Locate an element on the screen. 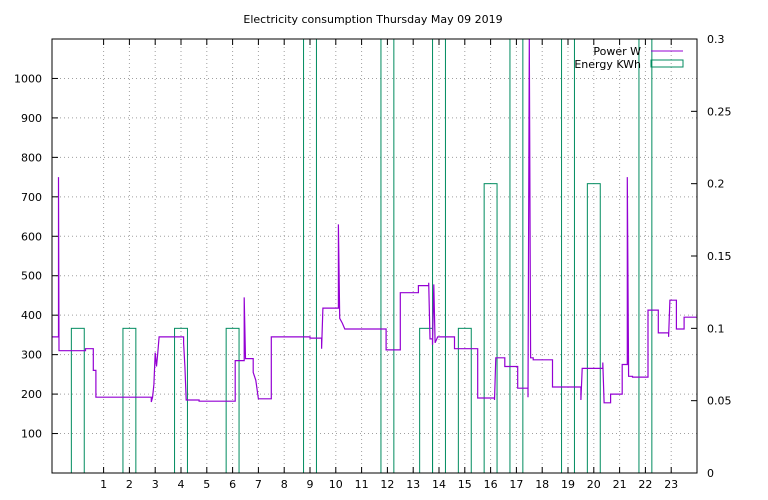 This screenshot has height=500, width=768. y-tick-label: 800 is located at coordinates (31, 157).